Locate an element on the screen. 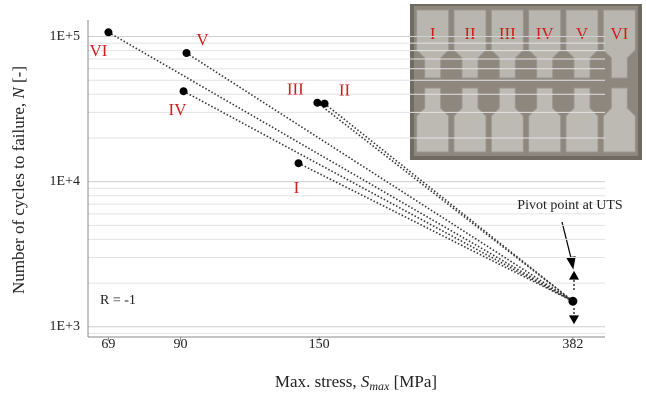  point-label: IV is located at coordinates (178, 109).